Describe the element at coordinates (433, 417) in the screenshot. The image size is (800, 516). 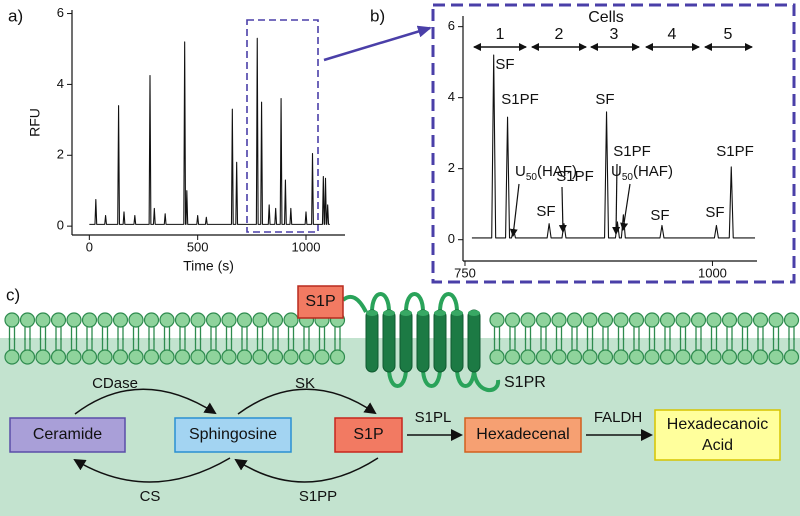
I see `edge-label: S1PL` at that location.